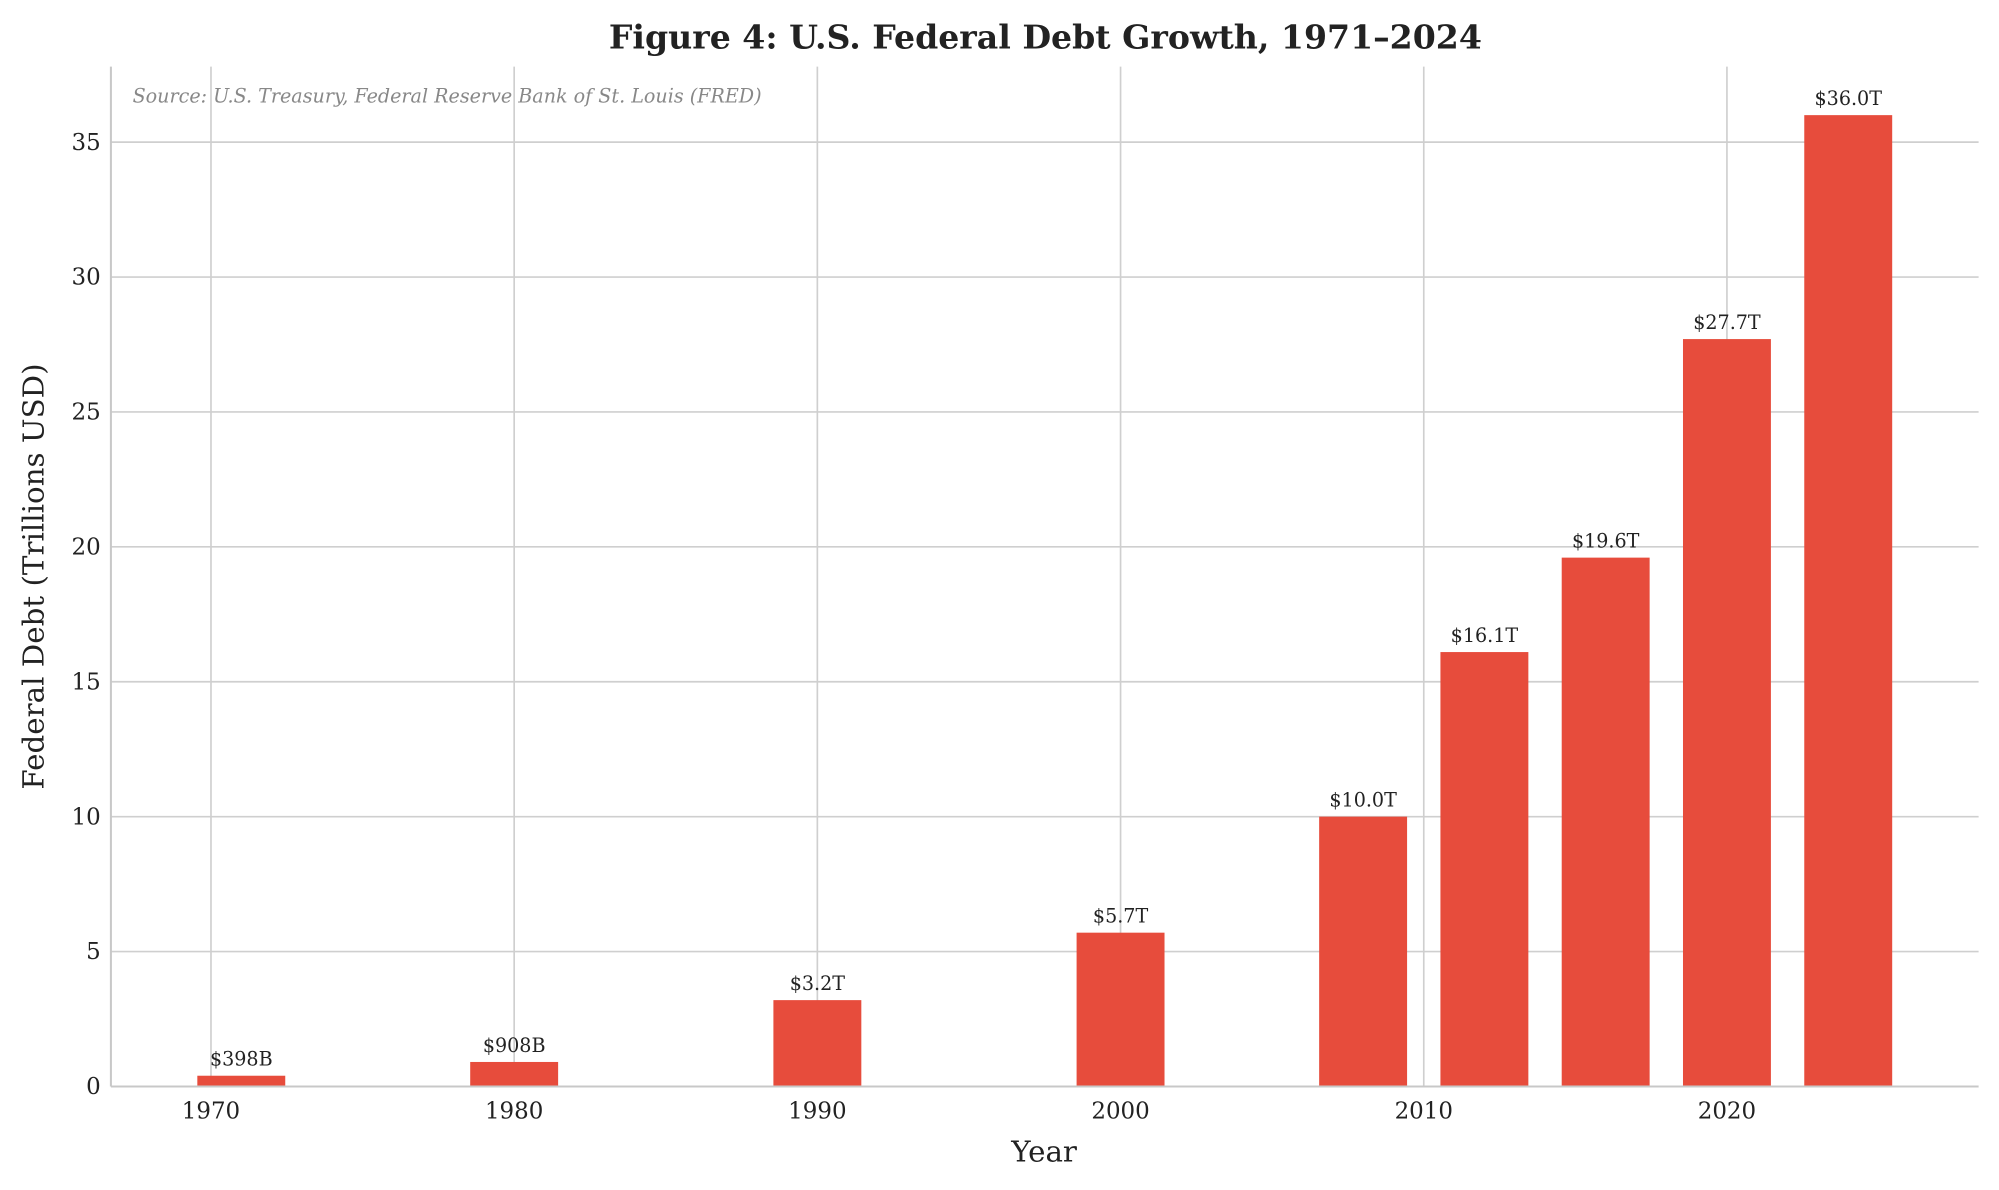  I want to click on bar-2000, so click(1120, 1009).